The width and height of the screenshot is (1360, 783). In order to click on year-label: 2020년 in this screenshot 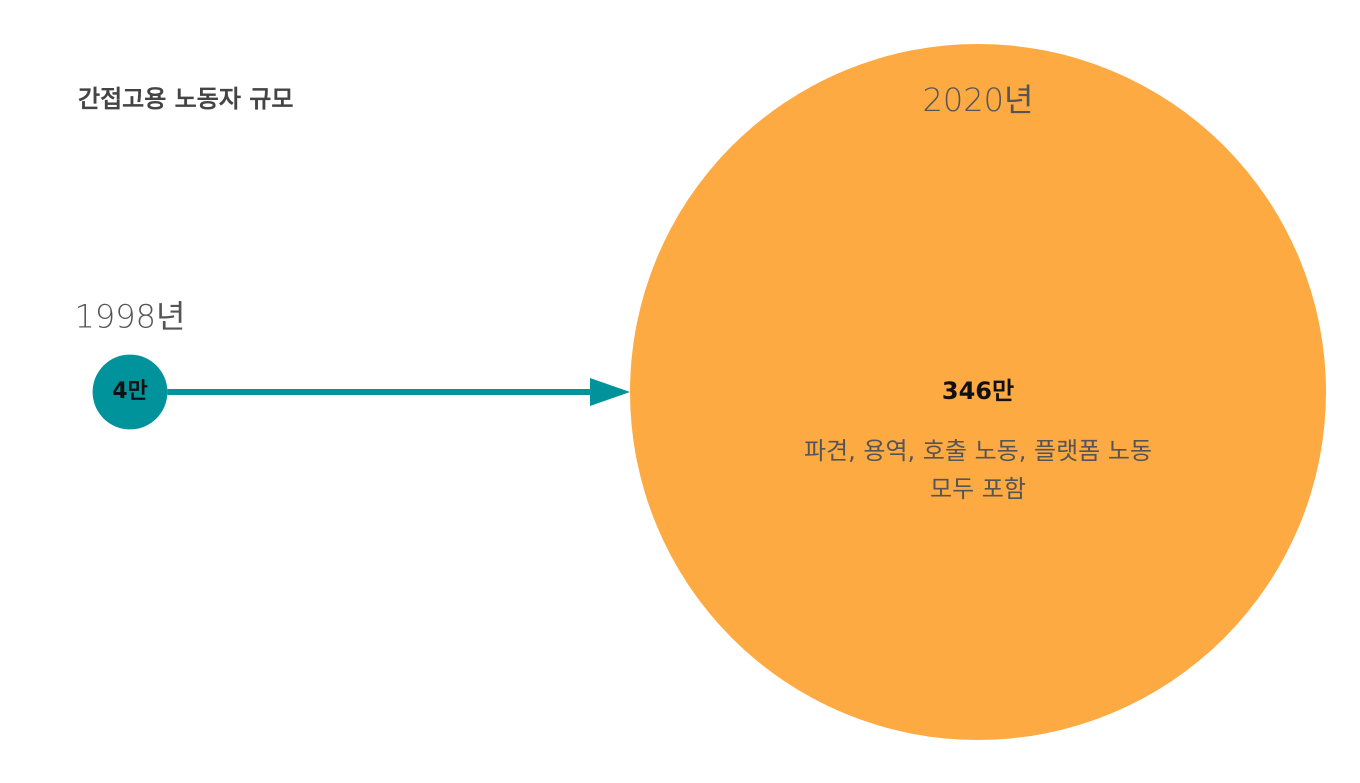, I will do `click(978, 100)`.